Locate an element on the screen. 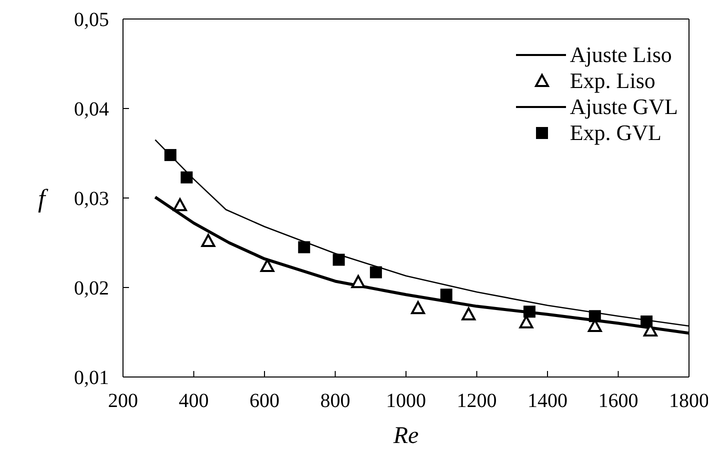 This screenshot has height=459, width=710. x-tick-label: 800 is located at coordinates (335, 401).